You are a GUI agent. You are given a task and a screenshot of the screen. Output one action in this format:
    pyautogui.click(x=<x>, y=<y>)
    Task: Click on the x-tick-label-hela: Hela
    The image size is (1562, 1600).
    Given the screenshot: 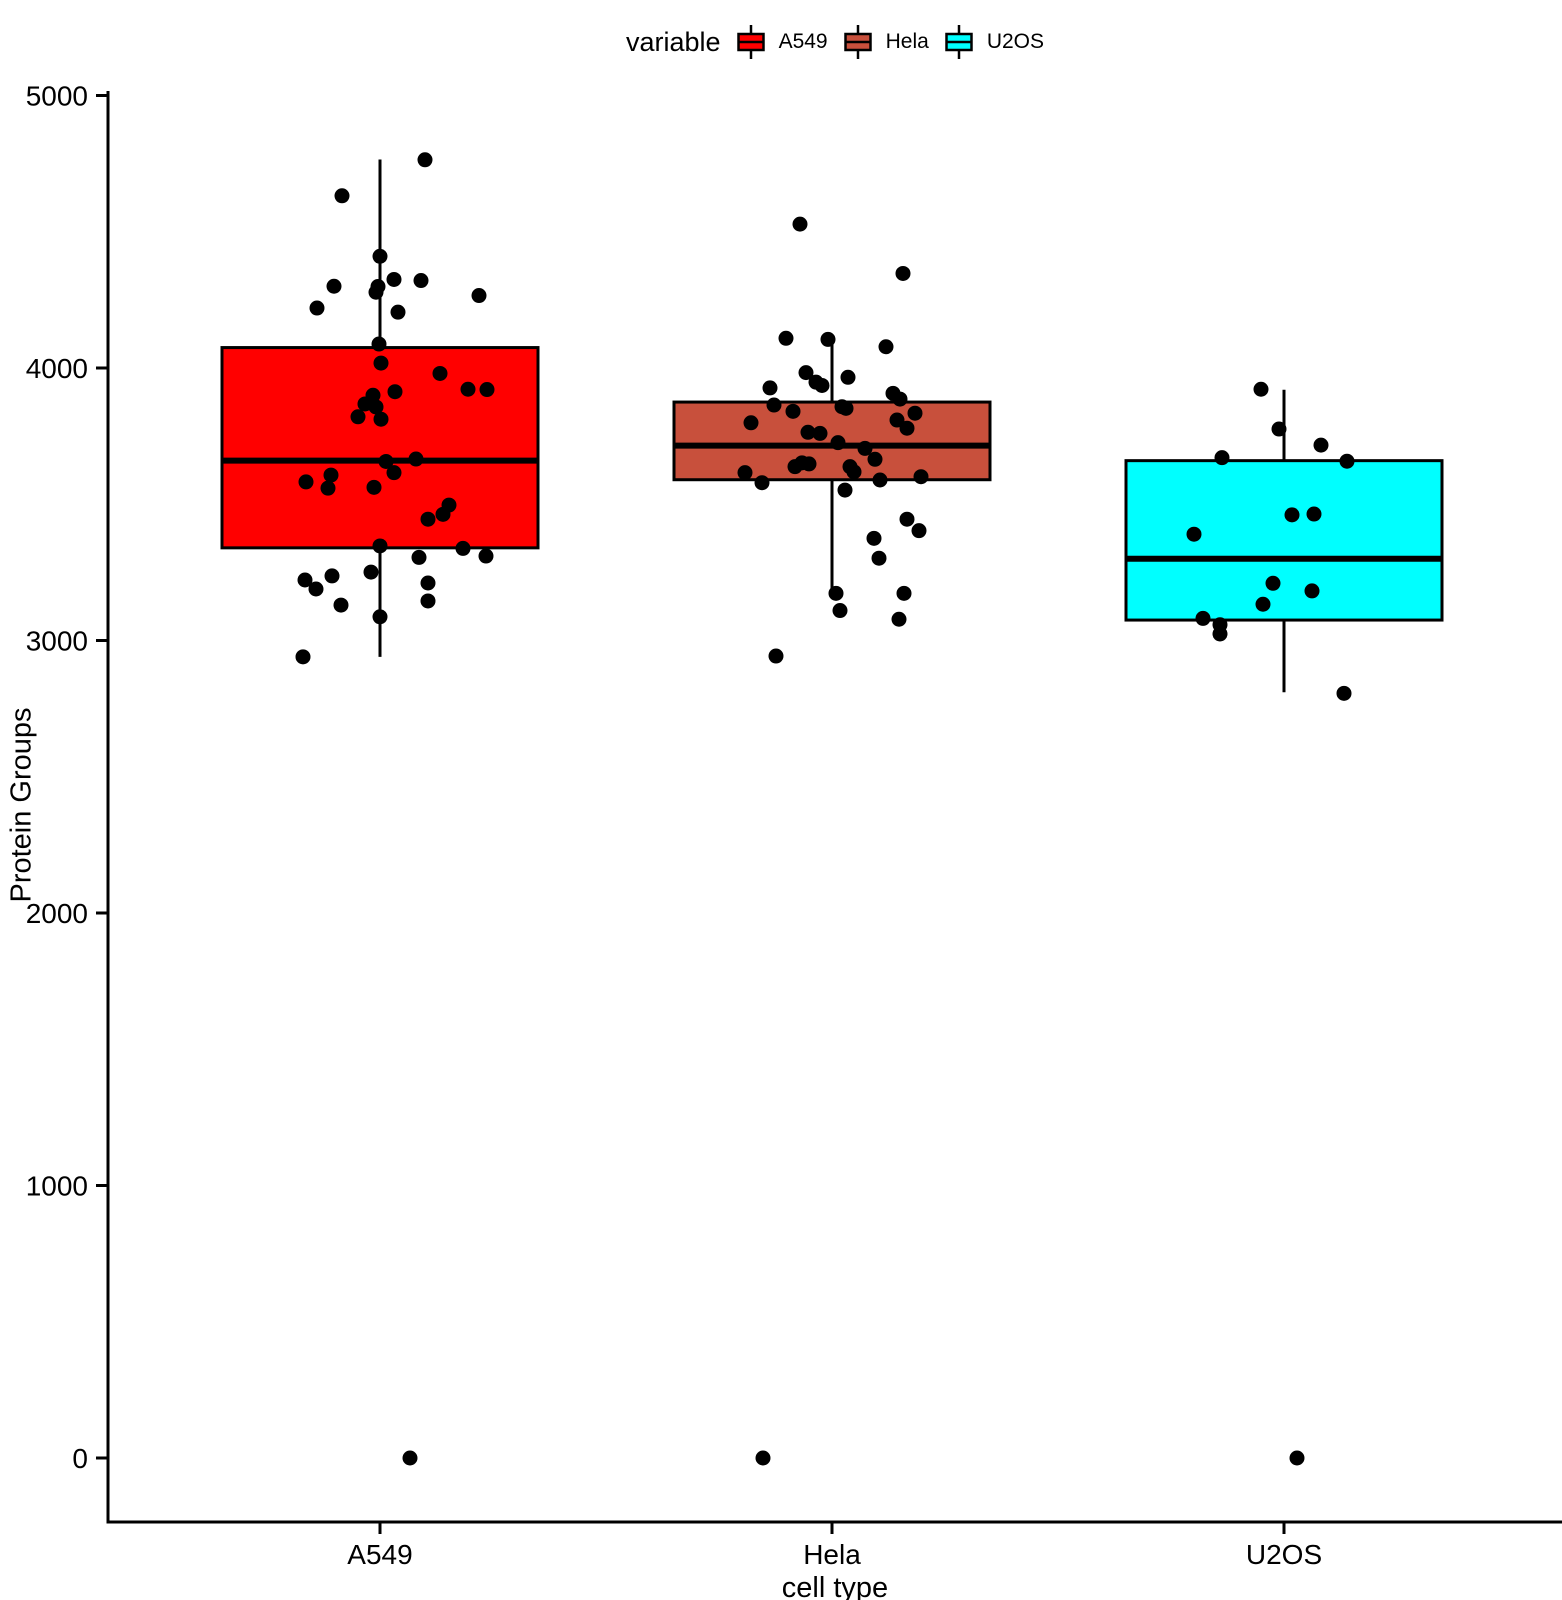 What is the action you would take?
    pyautogui.click(x=832, y=1554)
    